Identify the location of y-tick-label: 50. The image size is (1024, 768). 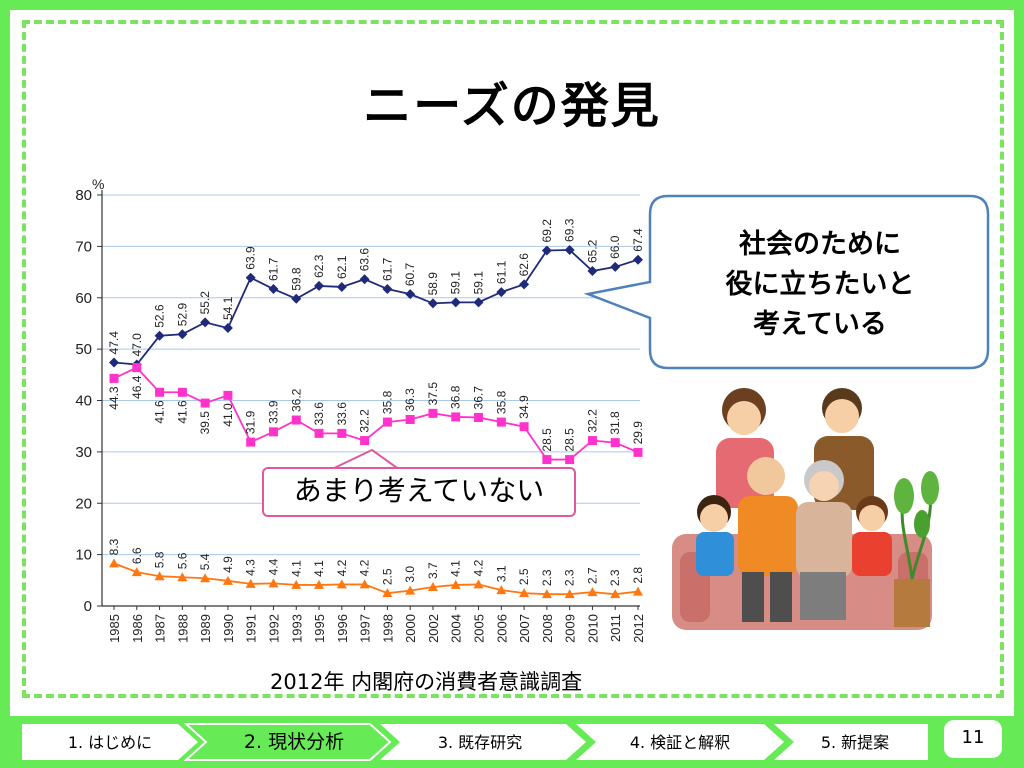
(83, 349).